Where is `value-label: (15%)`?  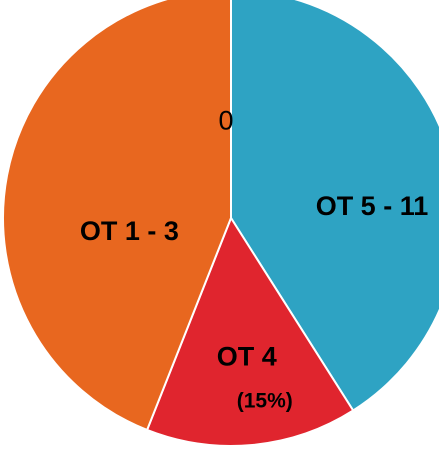 value-label: (15%) is located at coordinates (265, 400).